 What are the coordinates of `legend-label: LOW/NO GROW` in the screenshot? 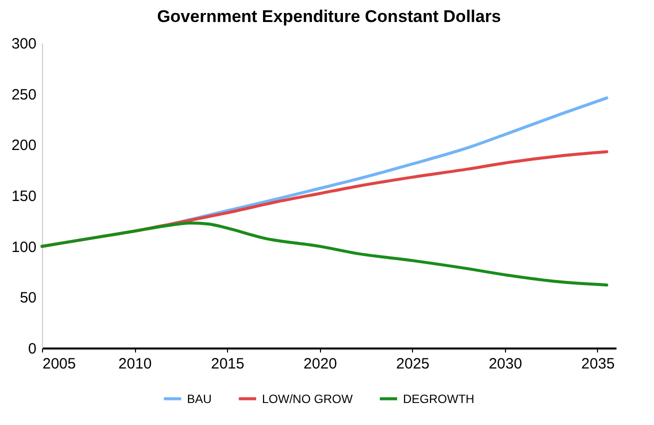 It's located at (308, 399).